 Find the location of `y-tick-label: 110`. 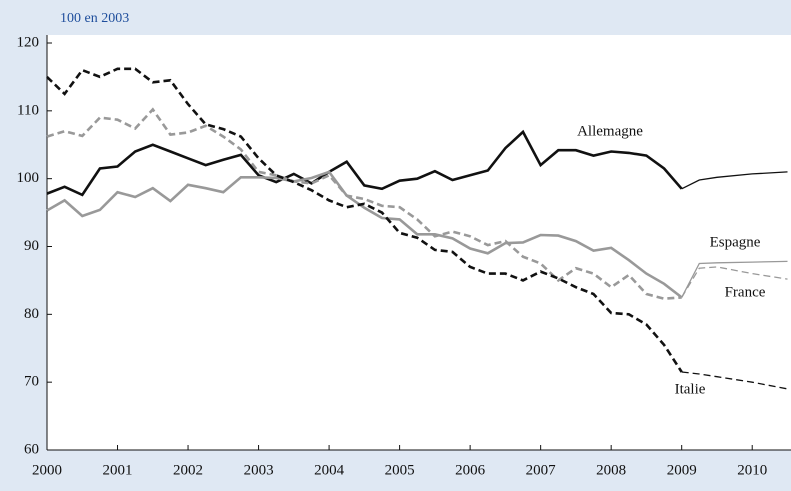

y-tick-label: 110 is located at coordinates (28, 110).